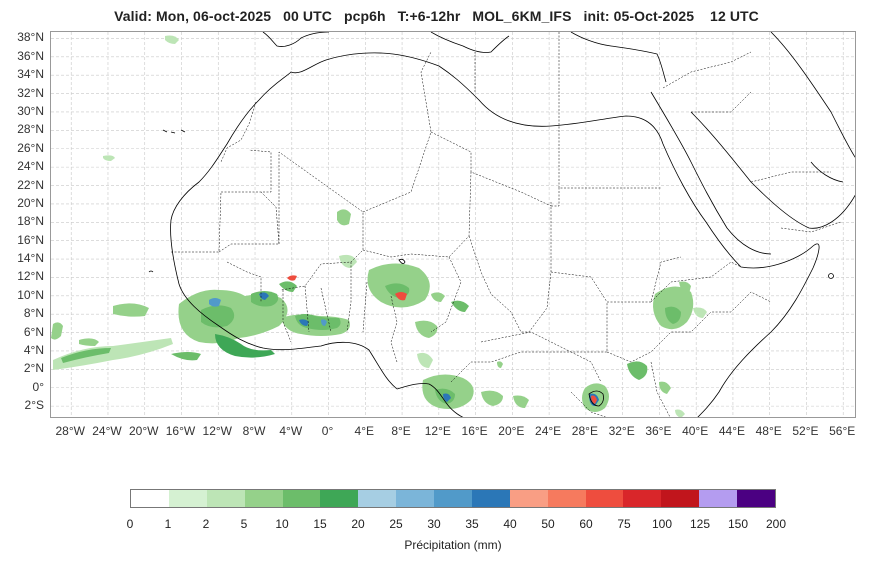 Image resolution: width=873 pixels, height=563 pixels. Describe the element at coordinates (474, 431) in the screenshot. I see `longitude-label: 16°E` at that location.